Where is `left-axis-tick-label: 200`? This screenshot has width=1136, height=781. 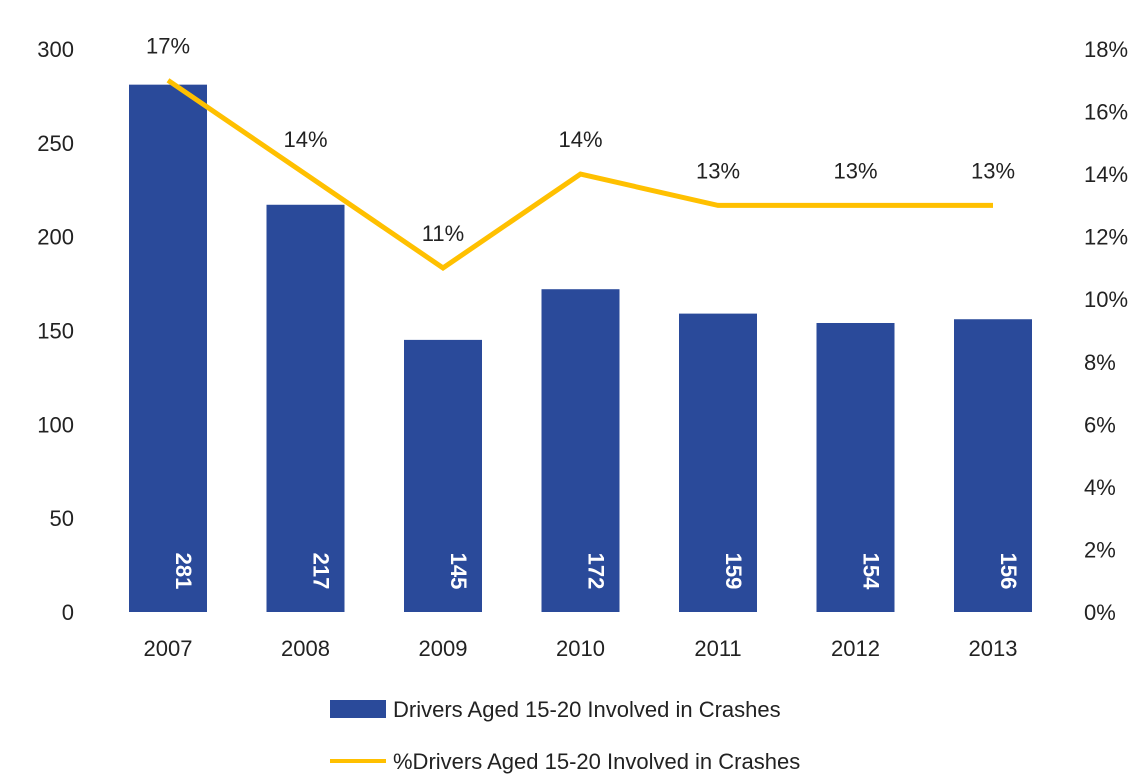
left-axis-tick-label: 200 is located at coordinates (55, 237).